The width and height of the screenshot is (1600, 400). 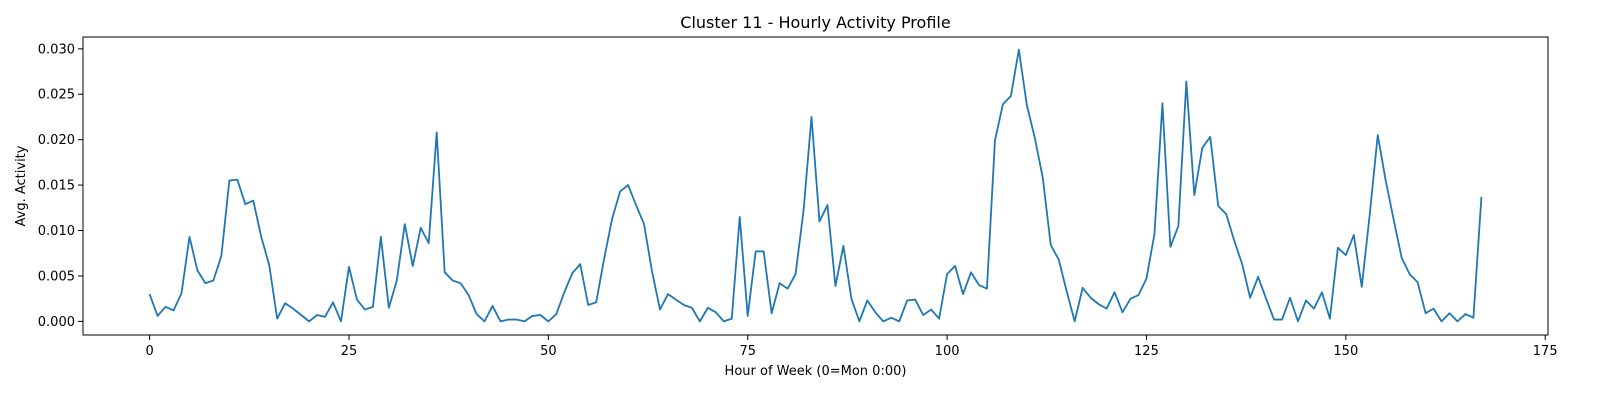 What do you see at coordinates (815, 22) in the screenshot?
I see `chart-title: Cluster 11 - Hourly Activity Profile` at bounding box center [815, 22].